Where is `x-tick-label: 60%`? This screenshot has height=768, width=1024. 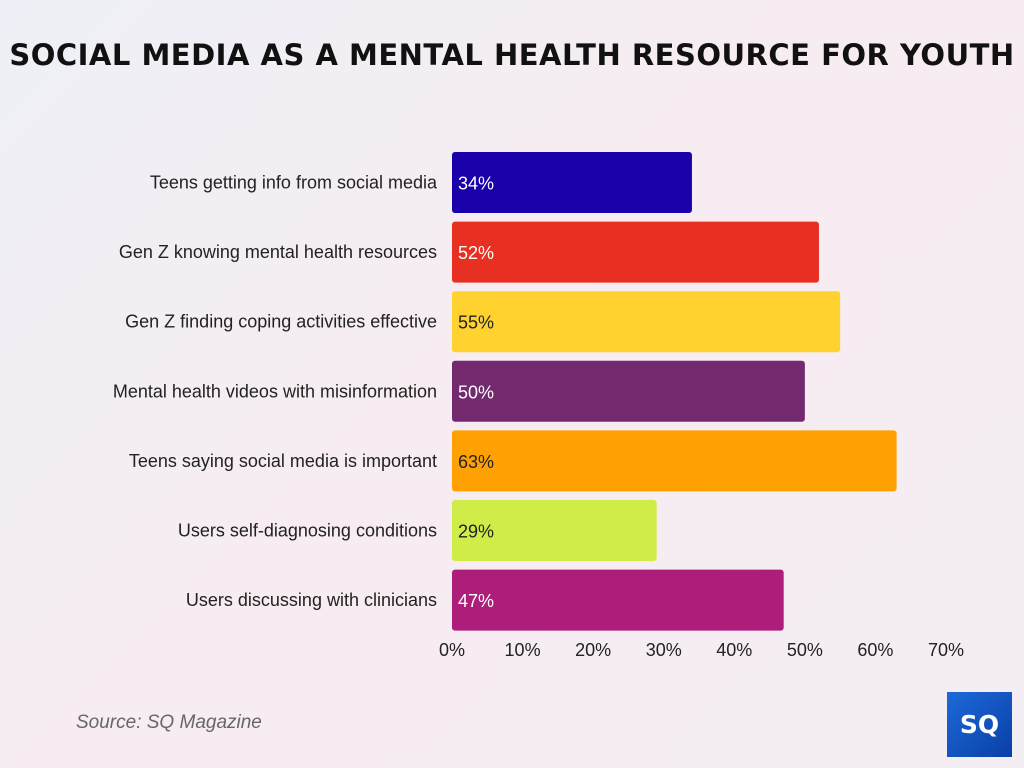
x-tick-label: 60% is located at coordinates (875, 650).